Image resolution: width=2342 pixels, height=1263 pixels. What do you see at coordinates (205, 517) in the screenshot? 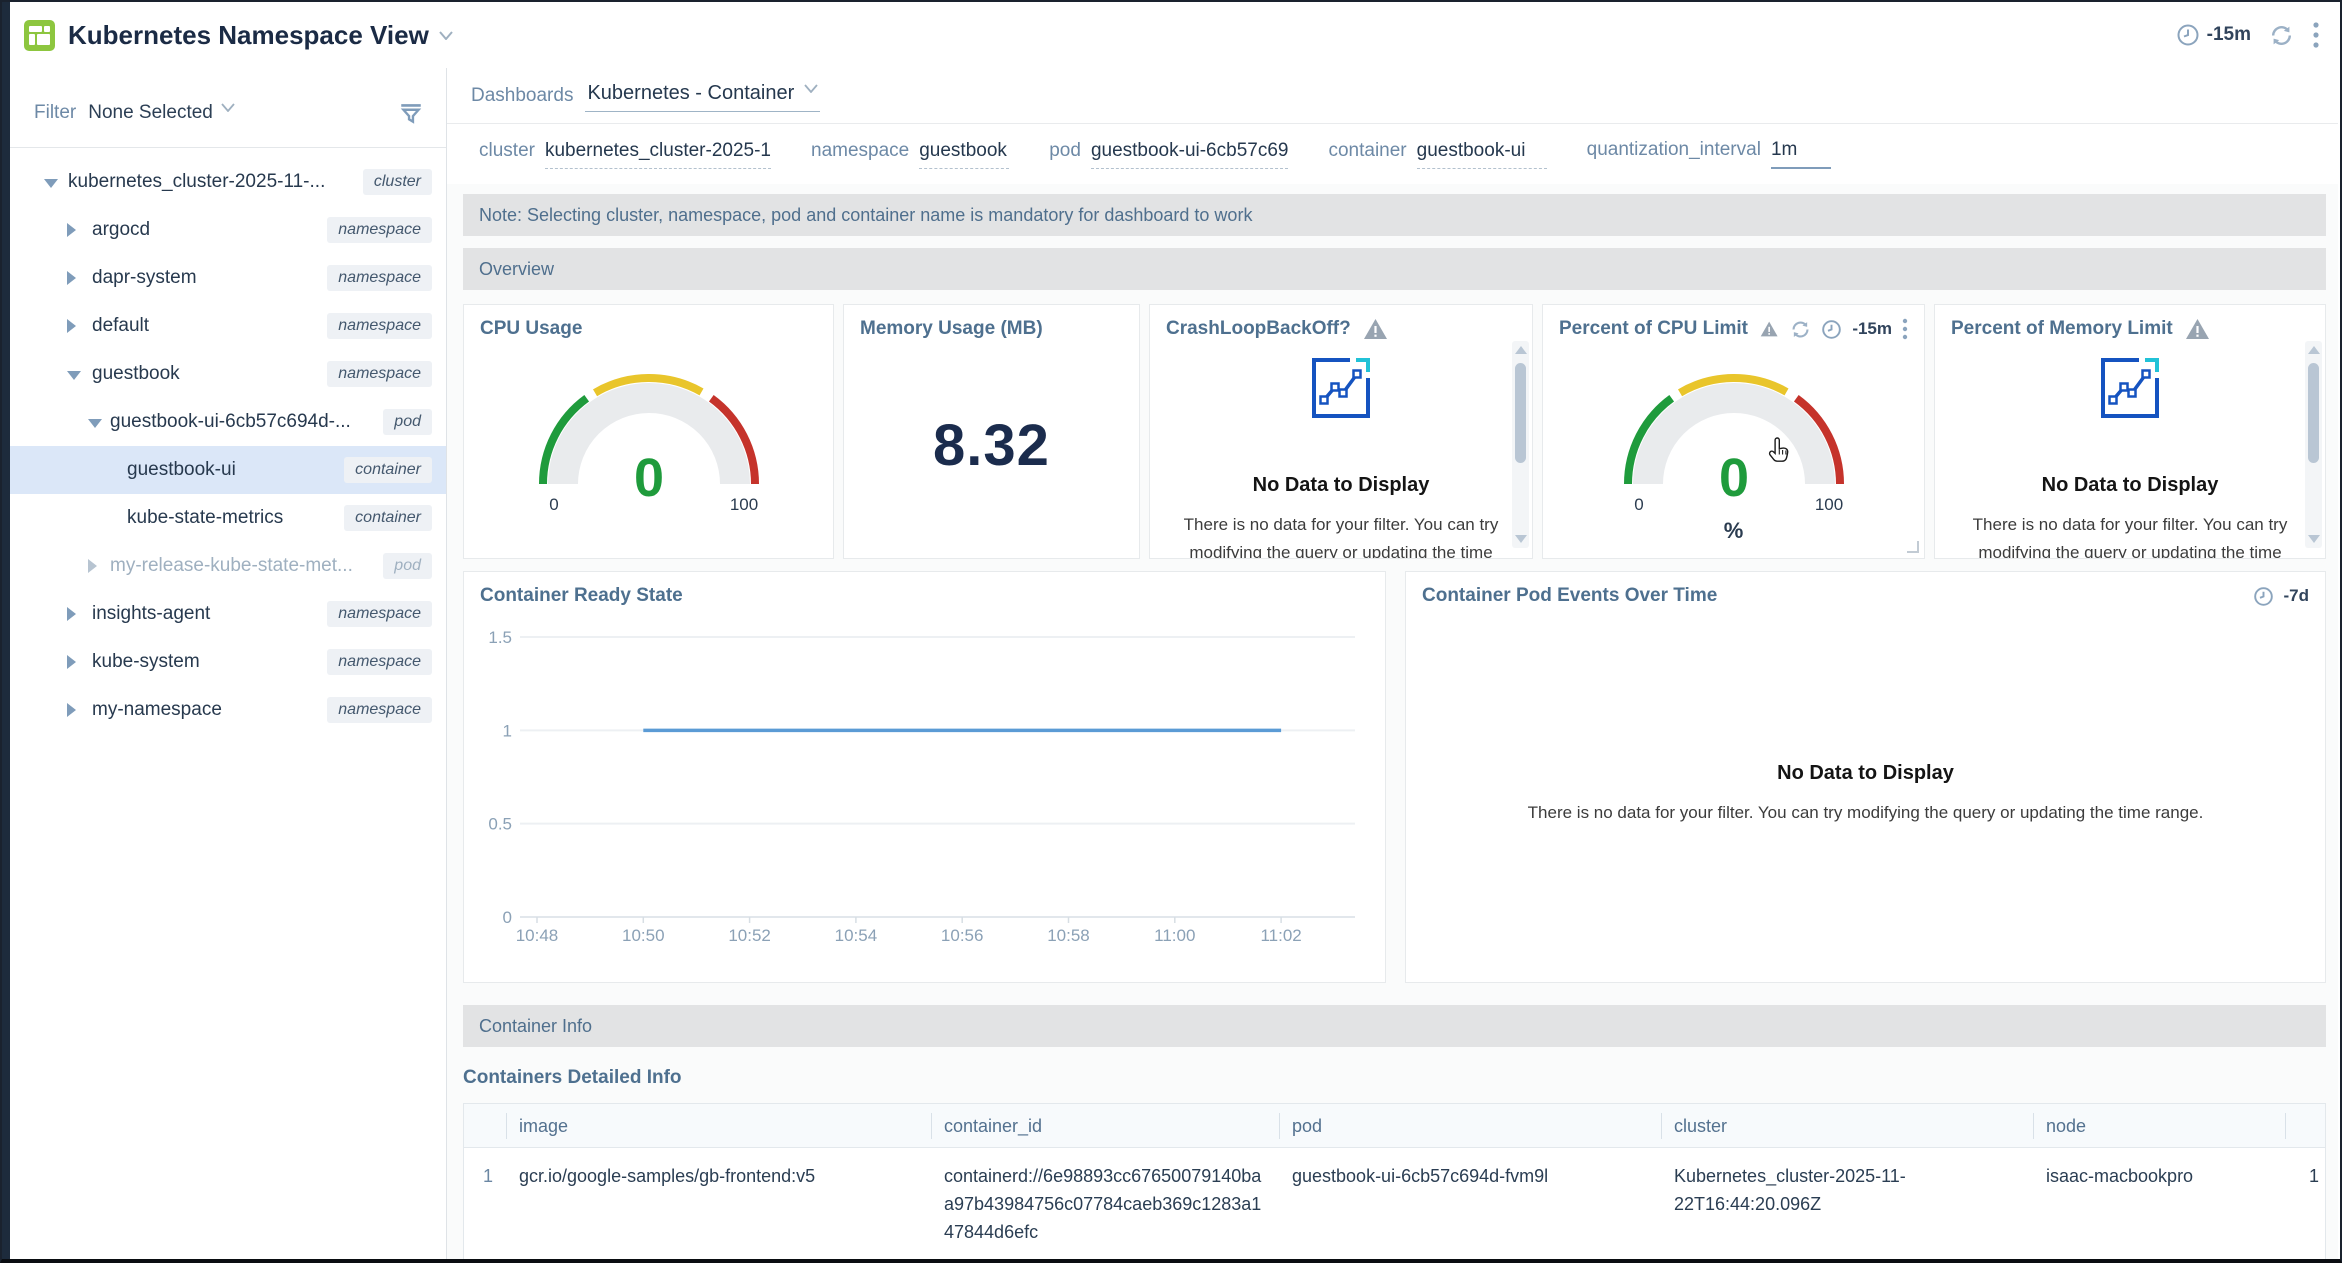
I see `tree-item-label: kube-state-metrics` at bounding box center [205, 517].